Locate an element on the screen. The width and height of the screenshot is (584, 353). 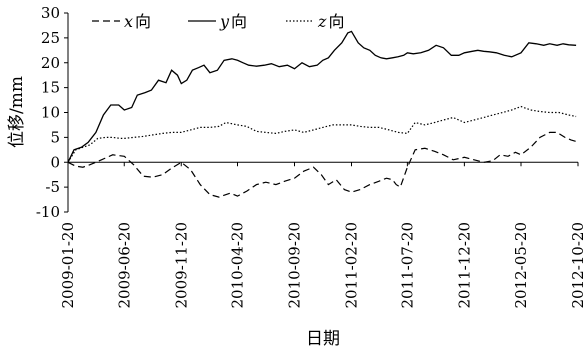
x-tick-label: 2009-11-20 is located at coordinates (181, 265).